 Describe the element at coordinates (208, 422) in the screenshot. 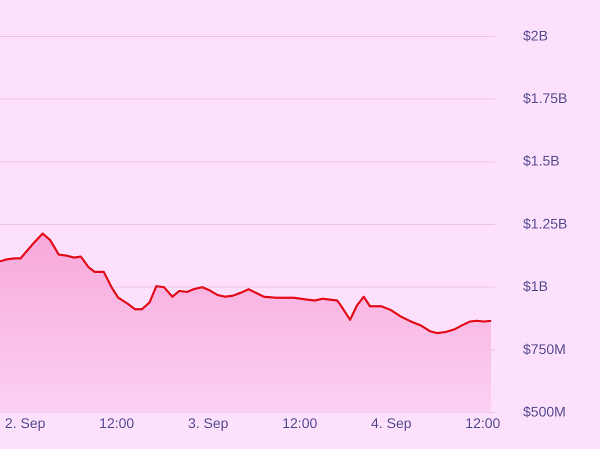

I see `x-tick-label: 3. Sep` at that location.